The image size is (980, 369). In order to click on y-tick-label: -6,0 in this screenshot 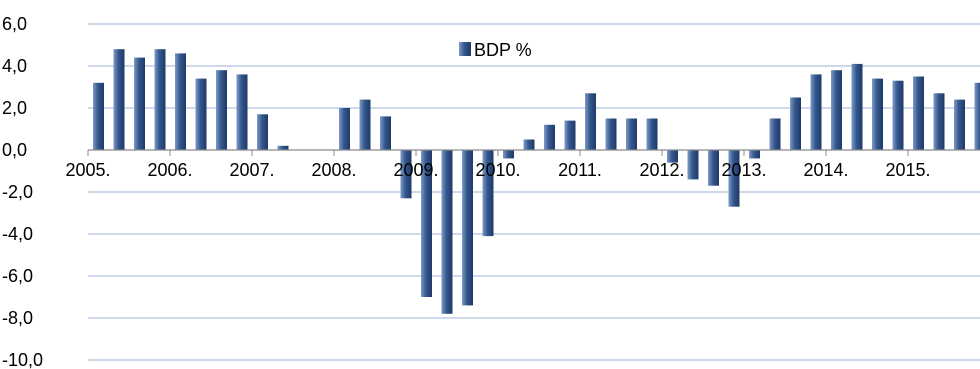, I will do `click(17, 276)`.